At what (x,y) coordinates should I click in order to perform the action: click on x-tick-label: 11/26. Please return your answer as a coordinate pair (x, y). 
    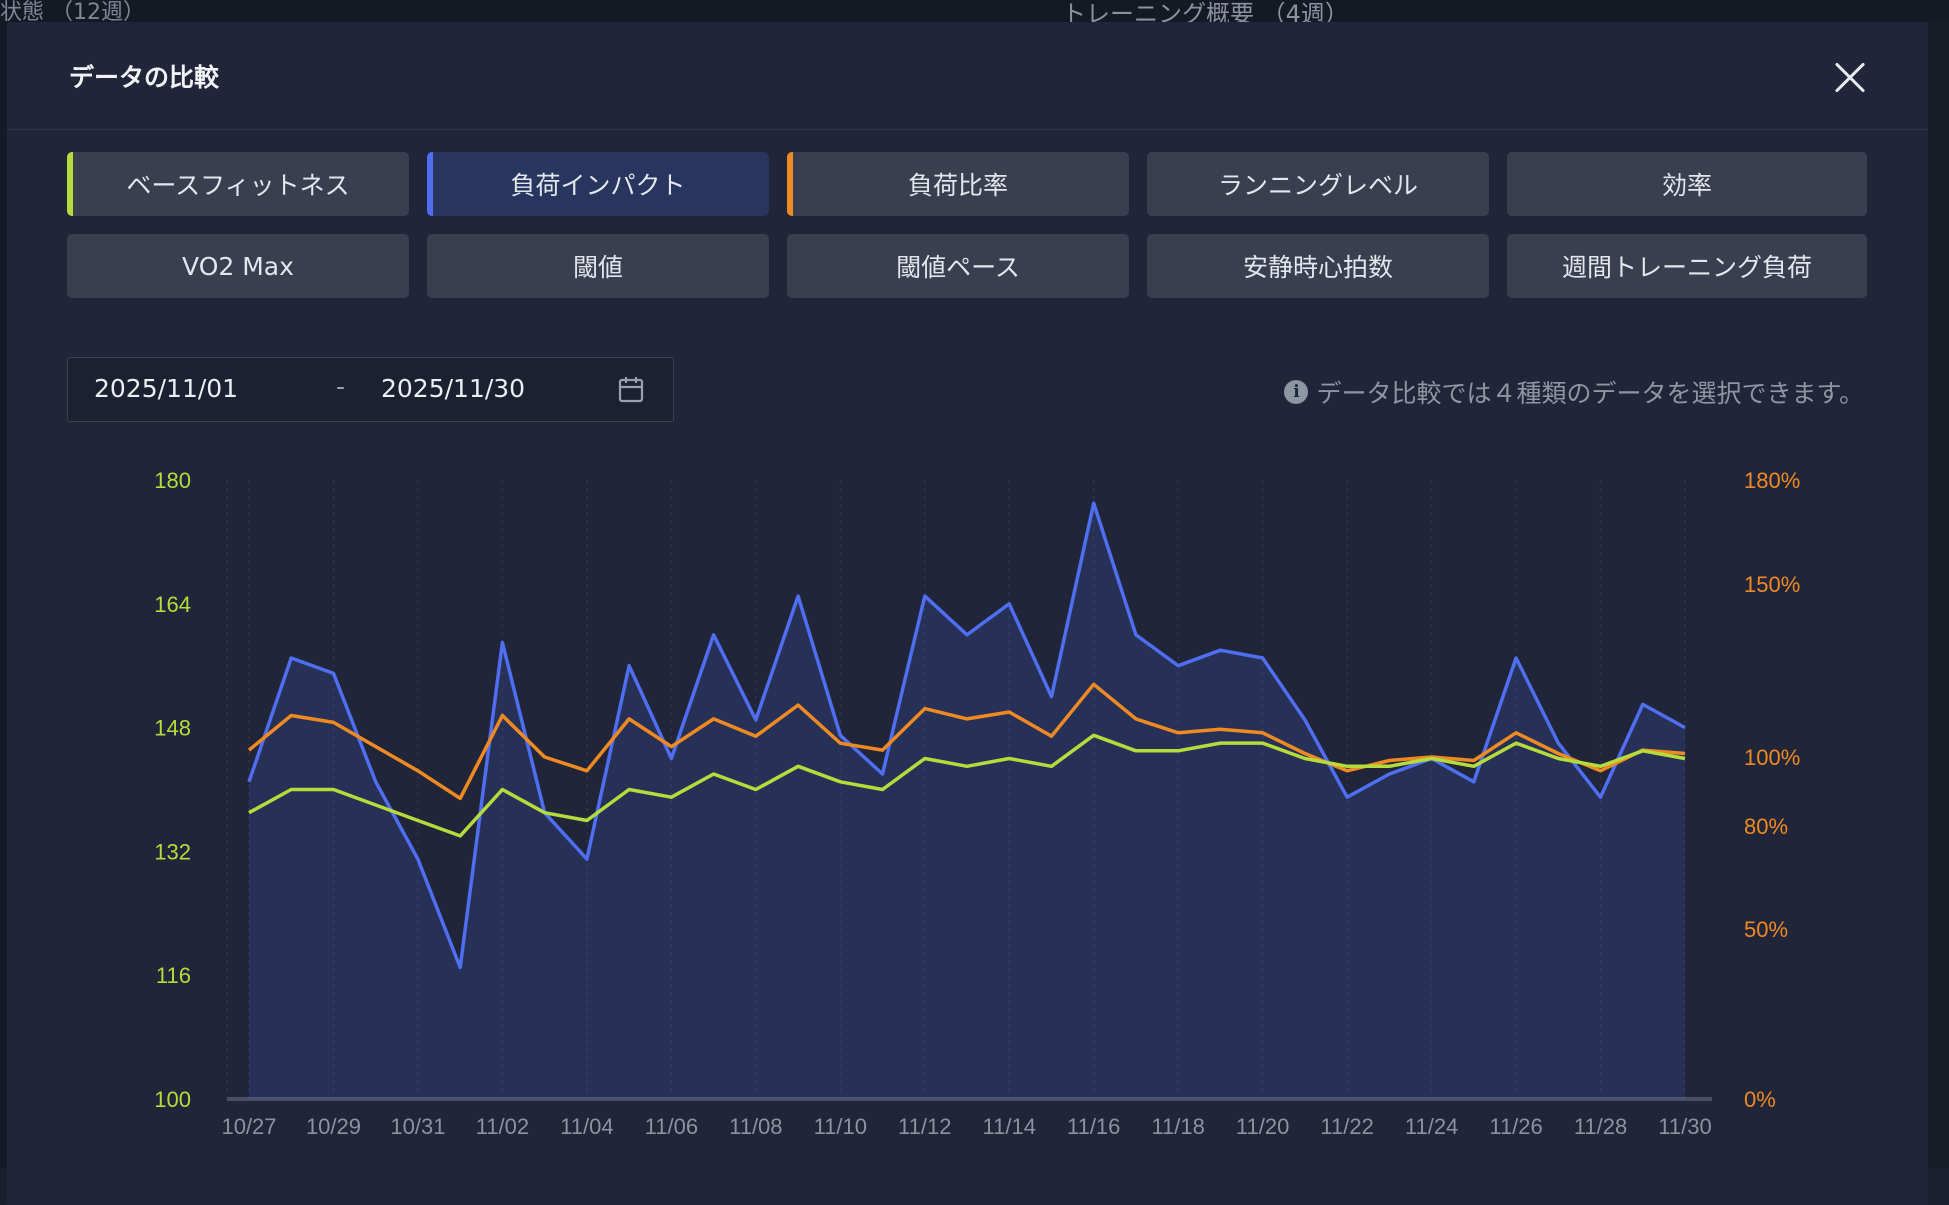
    Looking at the image, I should click on (1515, 1126).